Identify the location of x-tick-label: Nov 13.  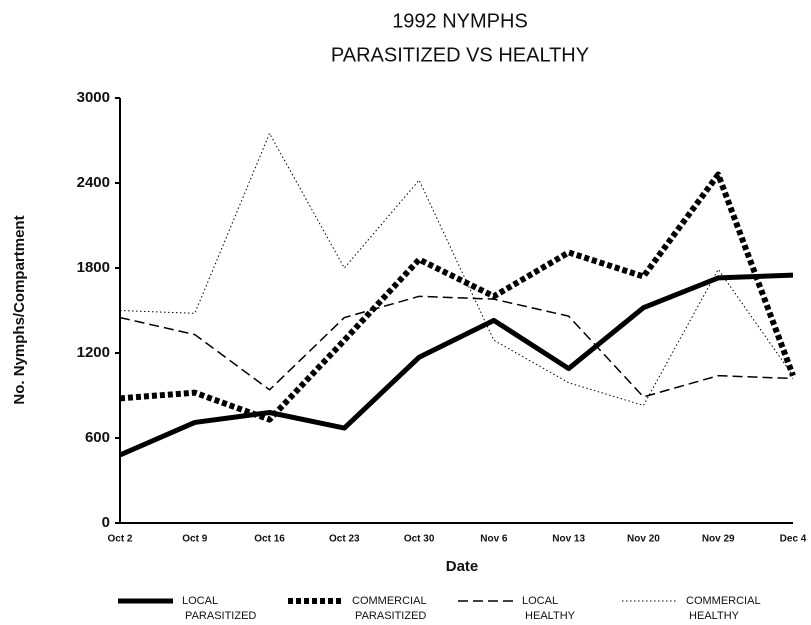
(568, 539).